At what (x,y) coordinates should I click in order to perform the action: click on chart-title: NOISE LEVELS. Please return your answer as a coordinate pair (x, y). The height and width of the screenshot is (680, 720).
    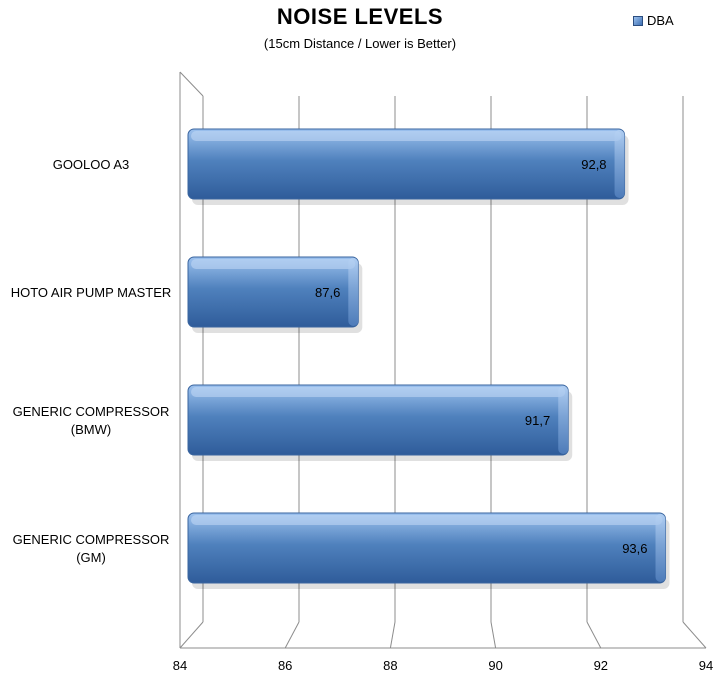
    Looking at the image, I should click on (360, 16).